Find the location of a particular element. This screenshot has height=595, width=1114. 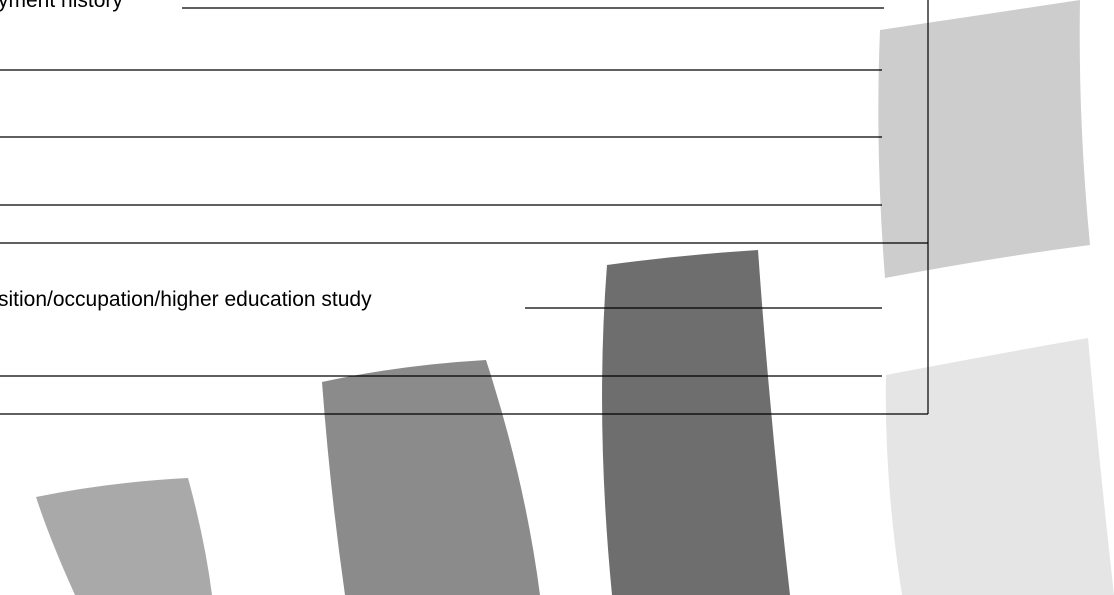

field-label: sition/occupation/higher education study is located at coordinates (186, 299).